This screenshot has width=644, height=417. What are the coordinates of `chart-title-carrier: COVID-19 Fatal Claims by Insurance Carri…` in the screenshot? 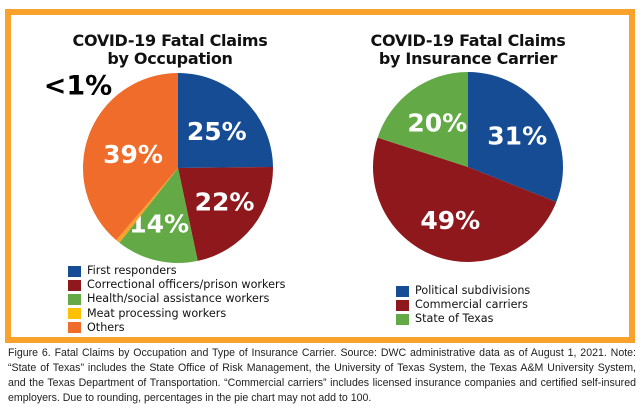 It's located at (468, 50).